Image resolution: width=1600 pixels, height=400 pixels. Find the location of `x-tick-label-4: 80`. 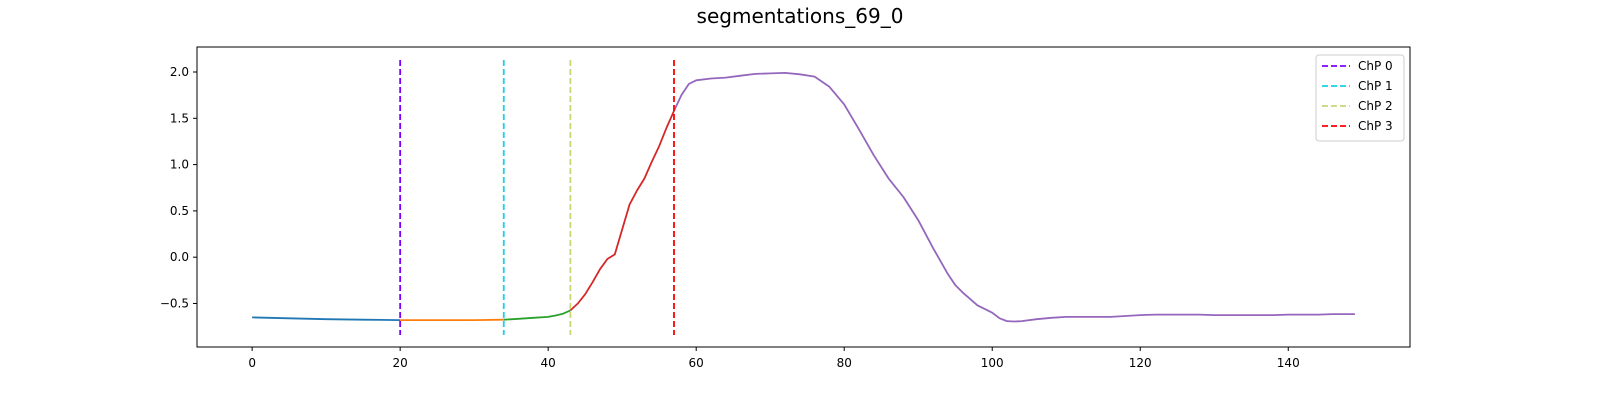

x-tick-label-4: 80 is located at coordinates (844, 363).